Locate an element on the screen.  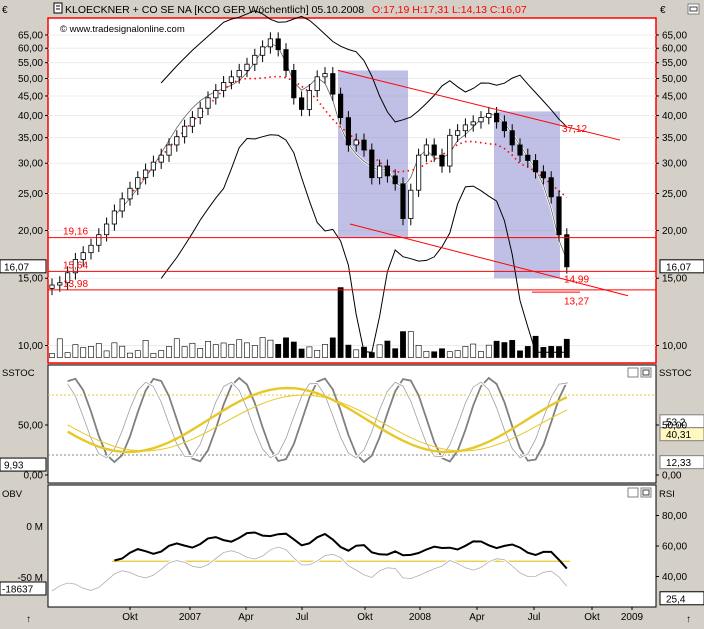
level-label: 19,16 is located at coordinates (75, 232).